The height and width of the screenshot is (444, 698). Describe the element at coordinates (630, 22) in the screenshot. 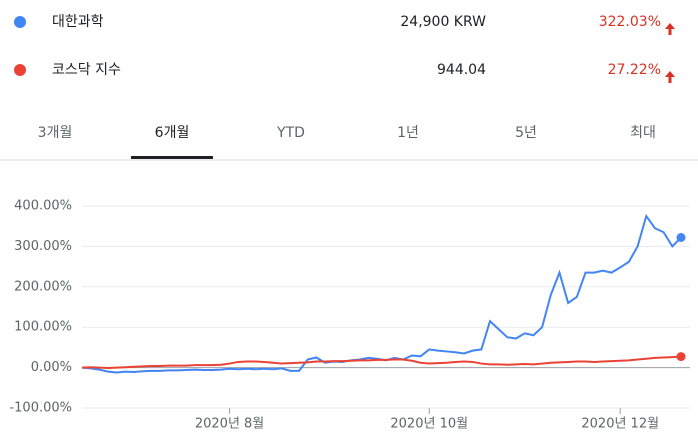

I see `quote-change: 322.03%` at that location.